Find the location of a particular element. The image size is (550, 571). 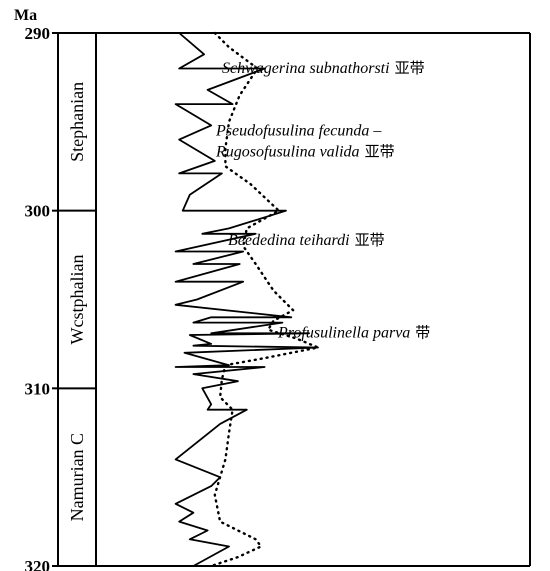

zone-label: Beededina teihardi 亚带 is located at coordinates (306, 240).